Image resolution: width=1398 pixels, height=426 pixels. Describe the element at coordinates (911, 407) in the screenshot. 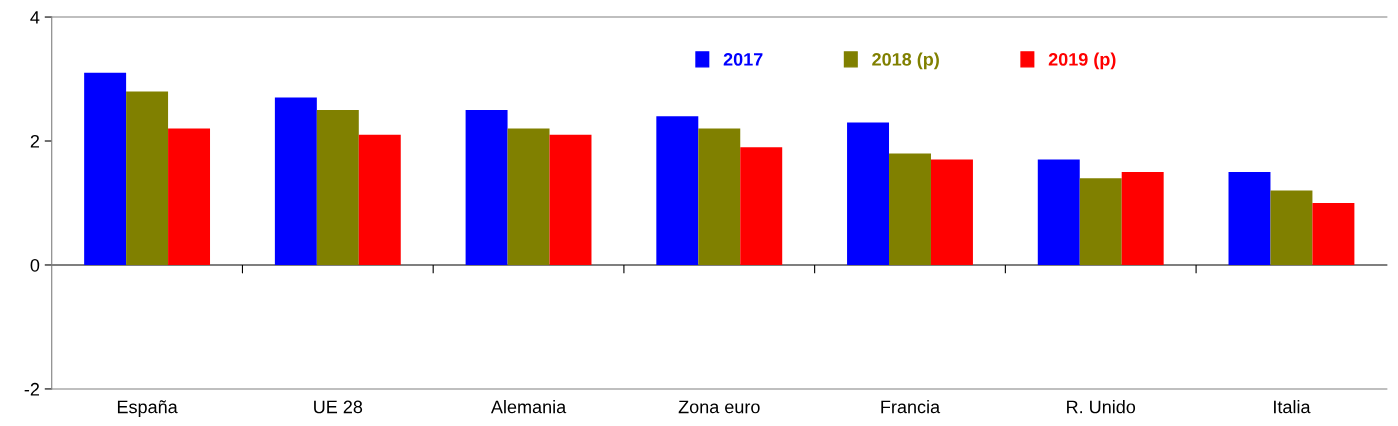

I see `x-tick-label: Francia` at that location.